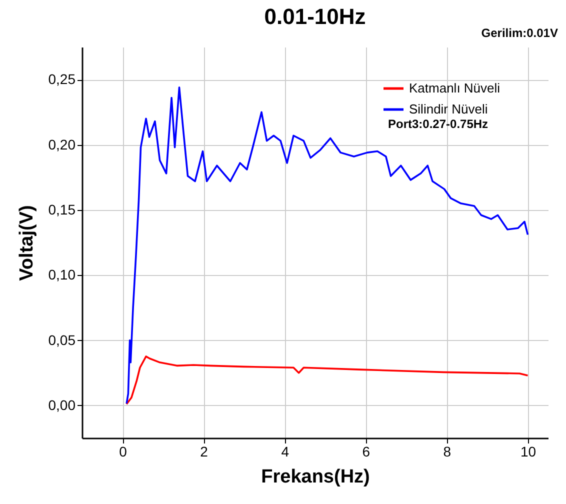 The width and height of the screenshot is (566, 504). Describe the element at coordinates (62, 209) in the screenshot. I see `y-tick-label: 0,15` at that location.